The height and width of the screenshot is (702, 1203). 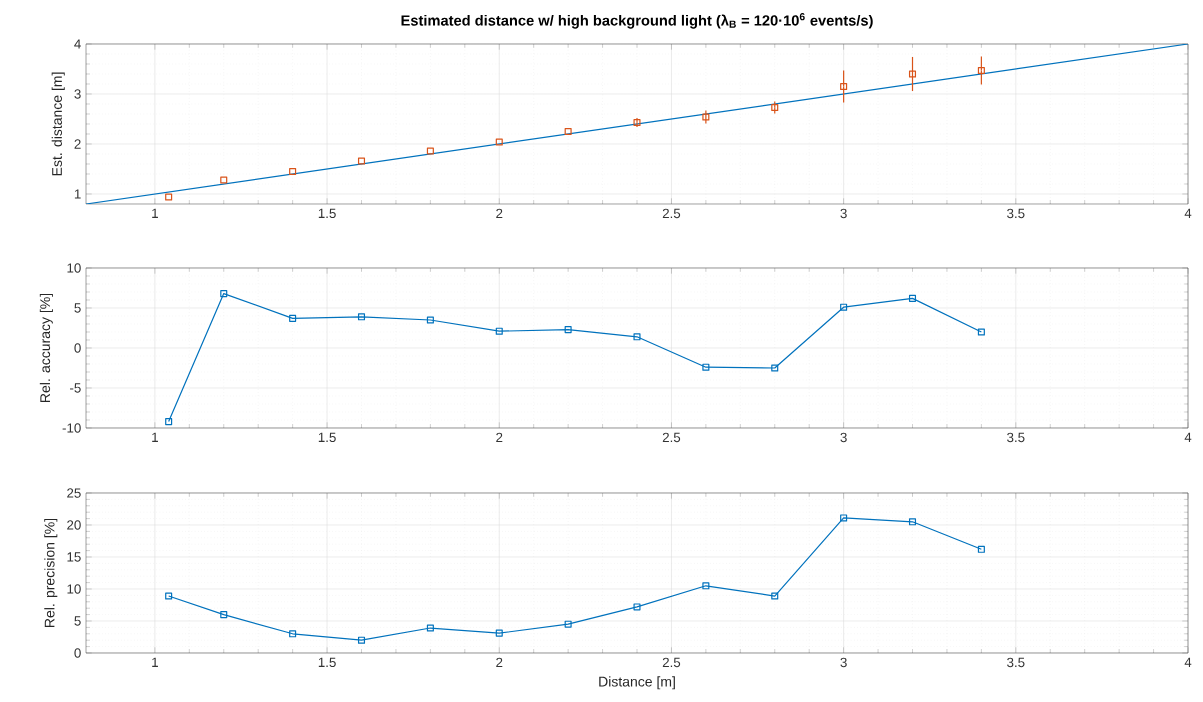 What do you see at coordinates (46, 347) in the screenshot?
I see `y-axis-title: Rel. accuracy [%]` at bounding box center [46, 347].